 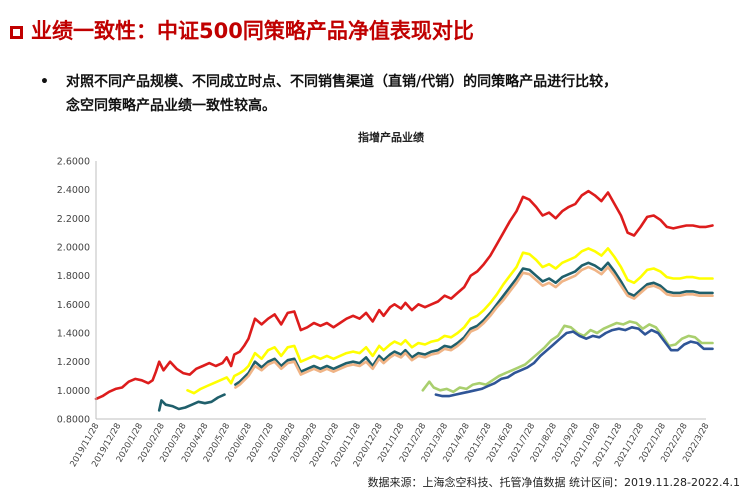 I want to click on bullet-line-1: 对照不同产品规模、不同成立时点、不同销售渠道（直销/代销）的同策略产品进行比较，, so click(x=342, y=82).